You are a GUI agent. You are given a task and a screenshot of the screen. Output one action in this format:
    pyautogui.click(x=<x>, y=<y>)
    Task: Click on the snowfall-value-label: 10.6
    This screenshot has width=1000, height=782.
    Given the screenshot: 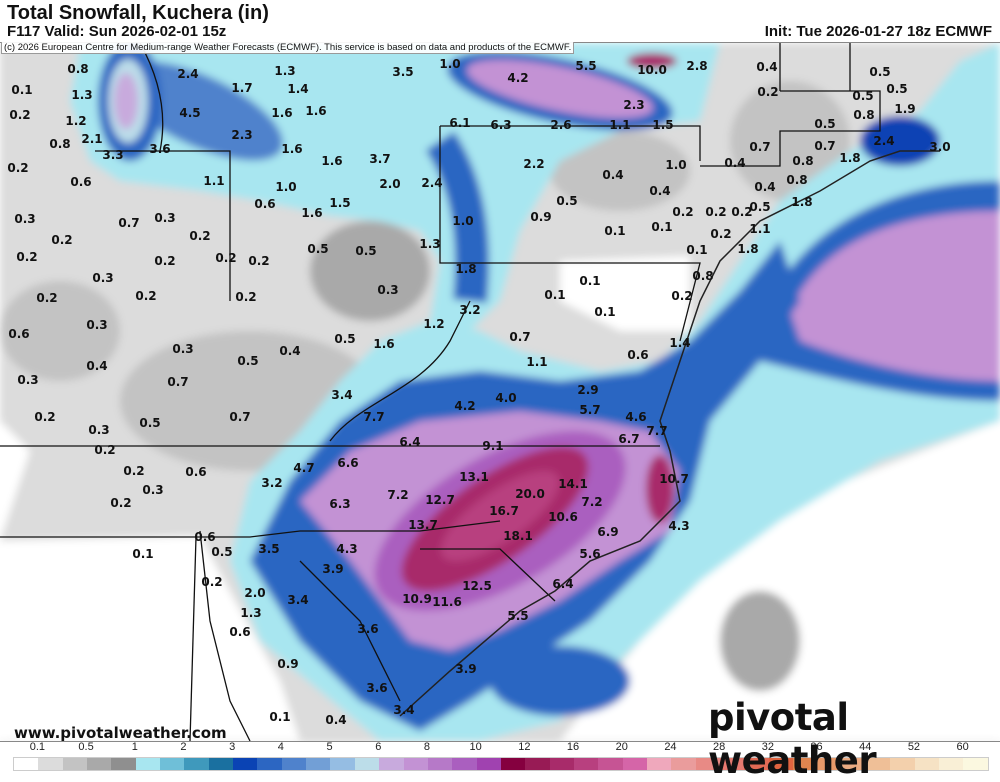 What is the action you would take?
    pyautogui.click(x=563, y=517)
    